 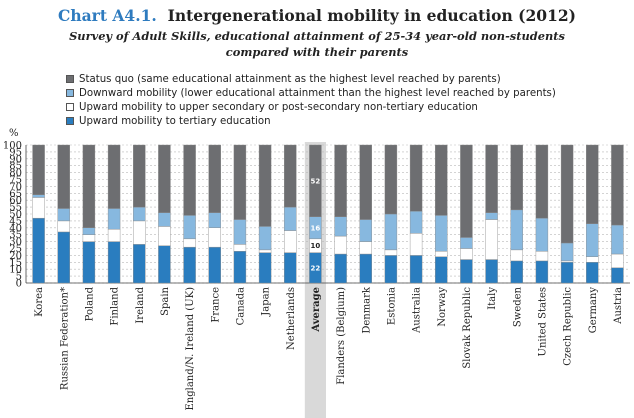 What do you see at coordinates (115, 305) in the screenshot?
I see `x-tick-label-finland: Finland` at bounding box center [115, 305].